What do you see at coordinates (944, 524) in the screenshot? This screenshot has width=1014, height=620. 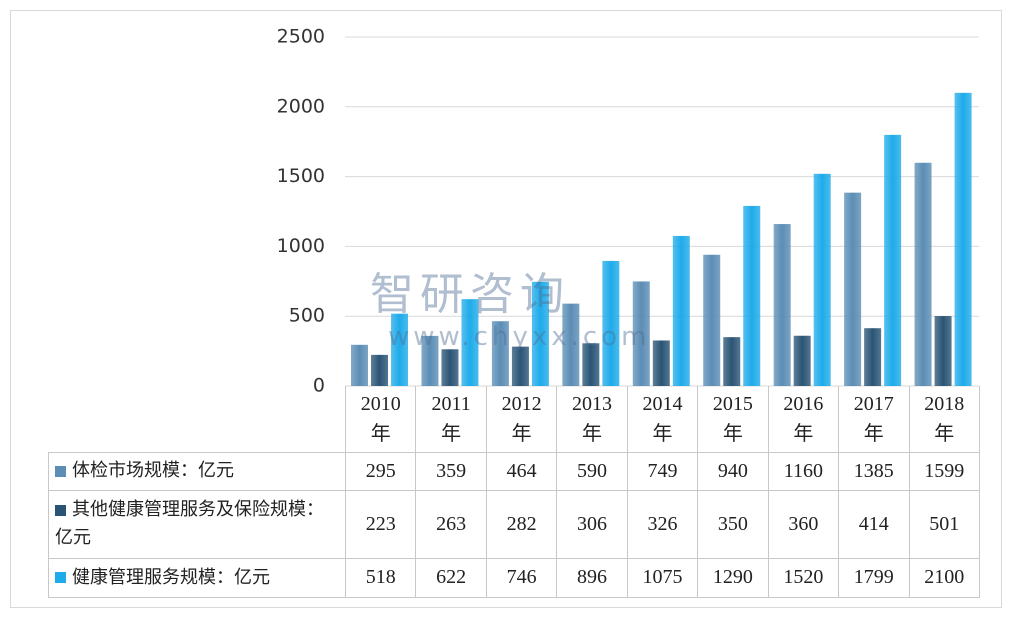 I see `data-label: 501` at bounding box center [944, 524].